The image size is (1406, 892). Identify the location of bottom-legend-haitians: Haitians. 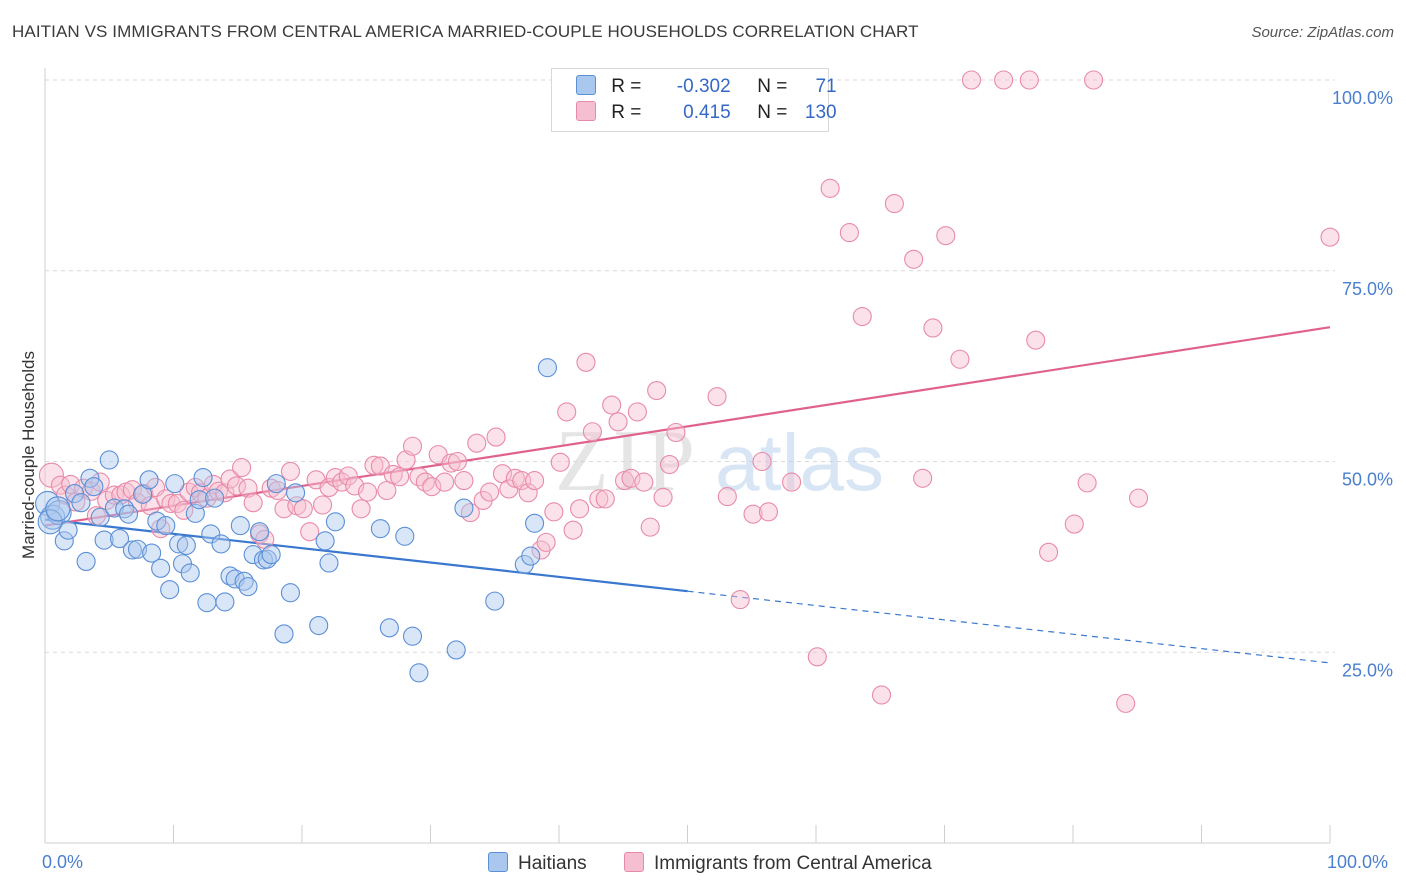
(537, 863).